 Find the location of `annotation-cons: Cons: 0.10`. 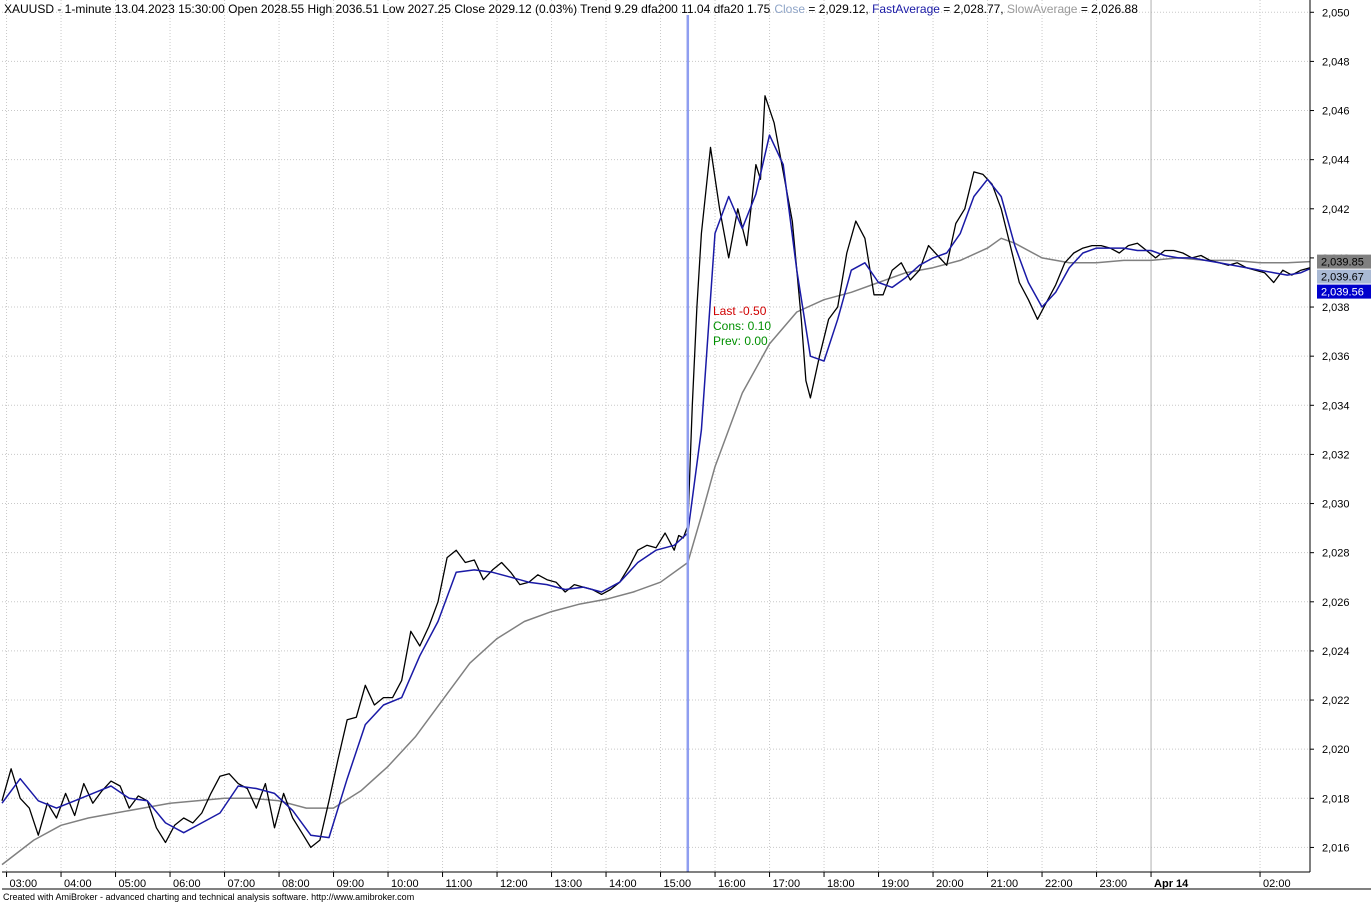

annotation-cons: Cons: 0.10 is located at coordinates (742, 326).